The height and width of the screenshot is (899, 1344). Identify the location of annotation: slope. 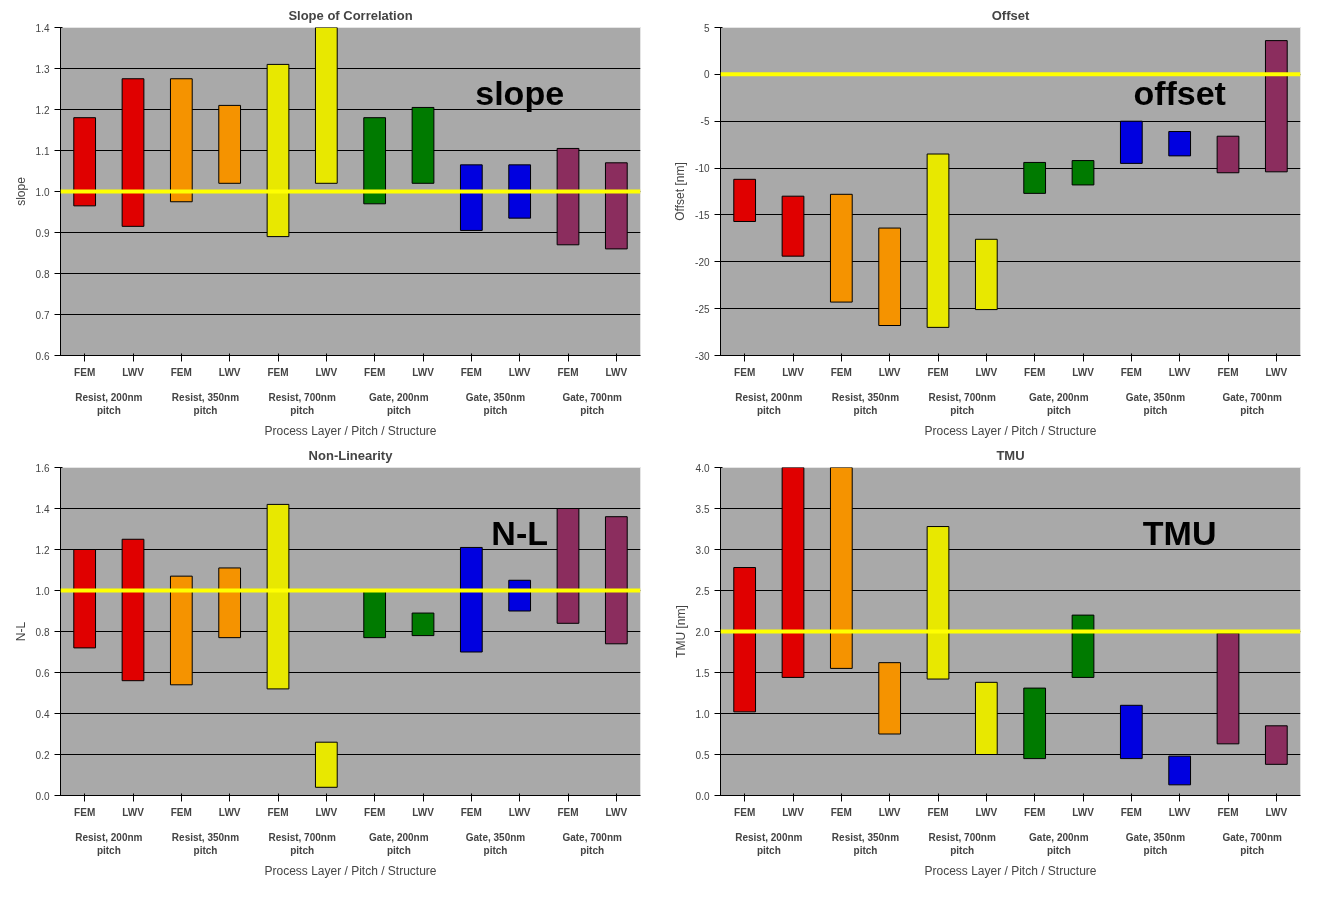
(520, 93).